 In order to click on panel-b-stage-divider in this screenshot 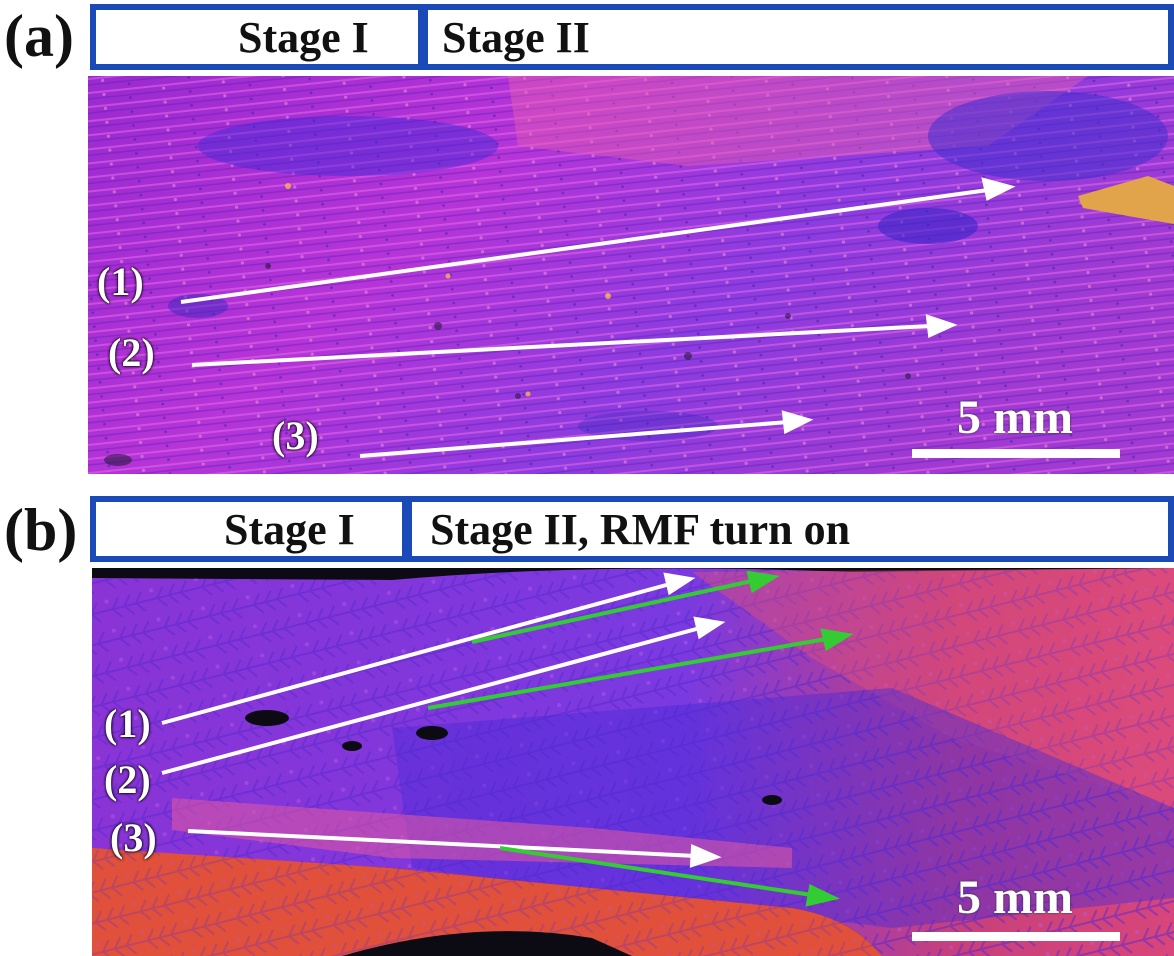, I will do `click(407, 529)`.